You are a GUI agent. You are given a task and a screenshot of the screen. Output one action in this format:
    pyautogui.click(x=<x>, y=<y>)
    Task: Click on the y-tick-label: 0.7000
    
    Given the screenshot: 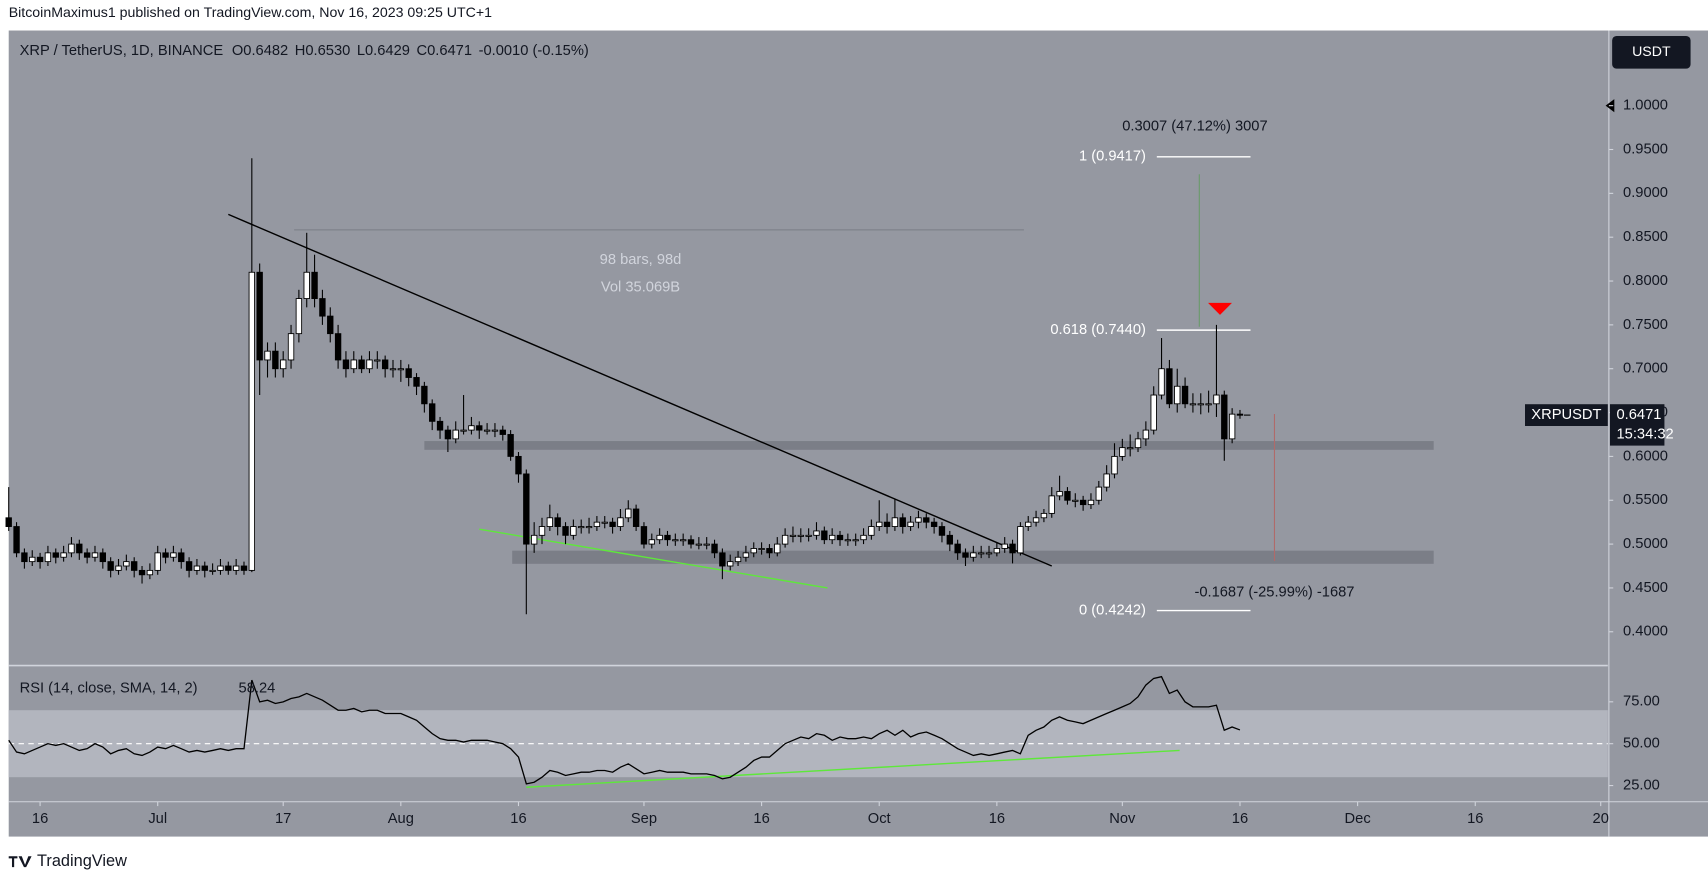 What is the action you would take?
    pyautogui.click(x=1645, y=369)
    